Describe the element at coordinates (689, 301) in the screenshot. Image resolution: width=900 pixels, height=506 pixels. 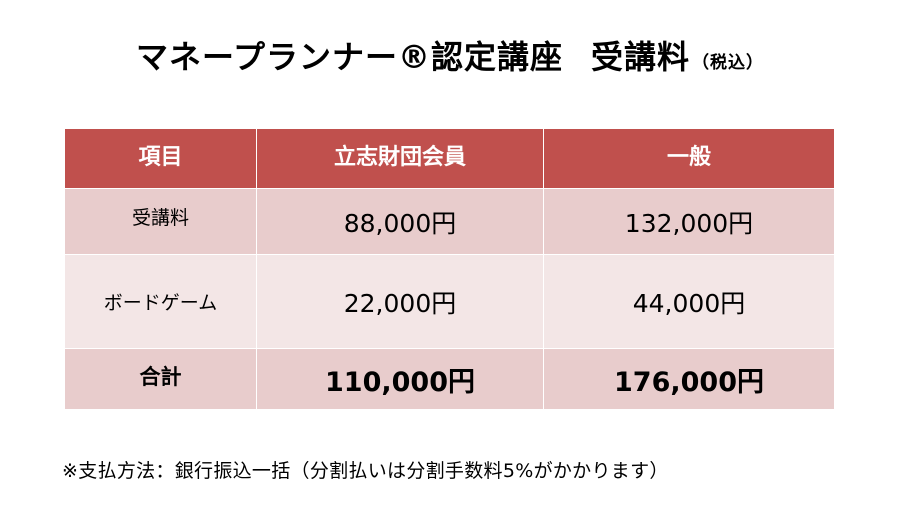
I see `general-price: 44,000円` at that location.